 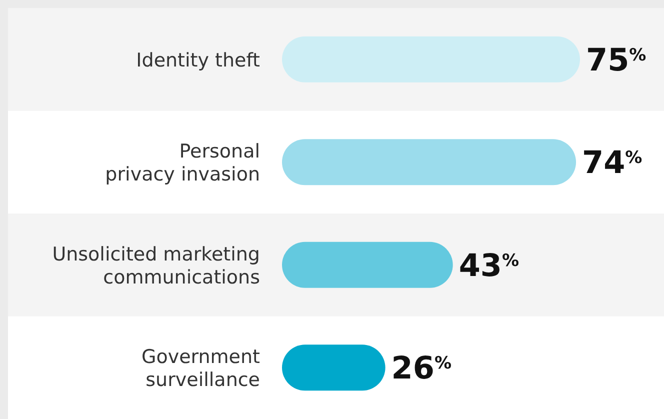 What do you see at coordinates (489, 266) in the screenshot?
I see `data-label: 43$^{%}$` at bounding box center [489, 266].